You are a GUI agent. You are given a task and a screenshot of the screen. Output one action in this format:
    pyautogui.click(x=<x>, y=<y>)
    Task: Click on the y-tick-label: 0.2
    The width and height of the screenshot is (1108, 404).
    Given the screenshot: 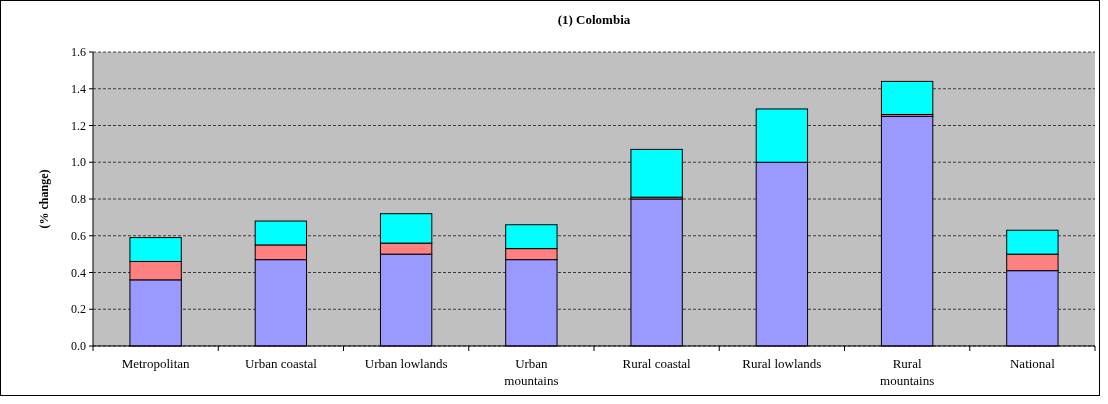 What is the action you would take?
    pyautogui.click(x=78, y=309)
    